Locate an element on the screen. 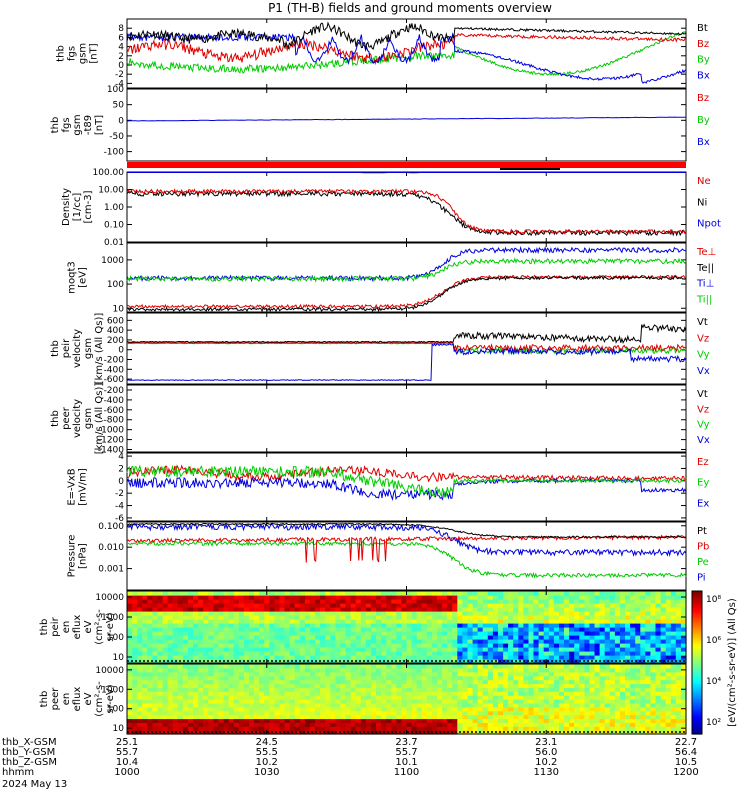  ytick-label: 0.001 is located at coordinates (111, 570).